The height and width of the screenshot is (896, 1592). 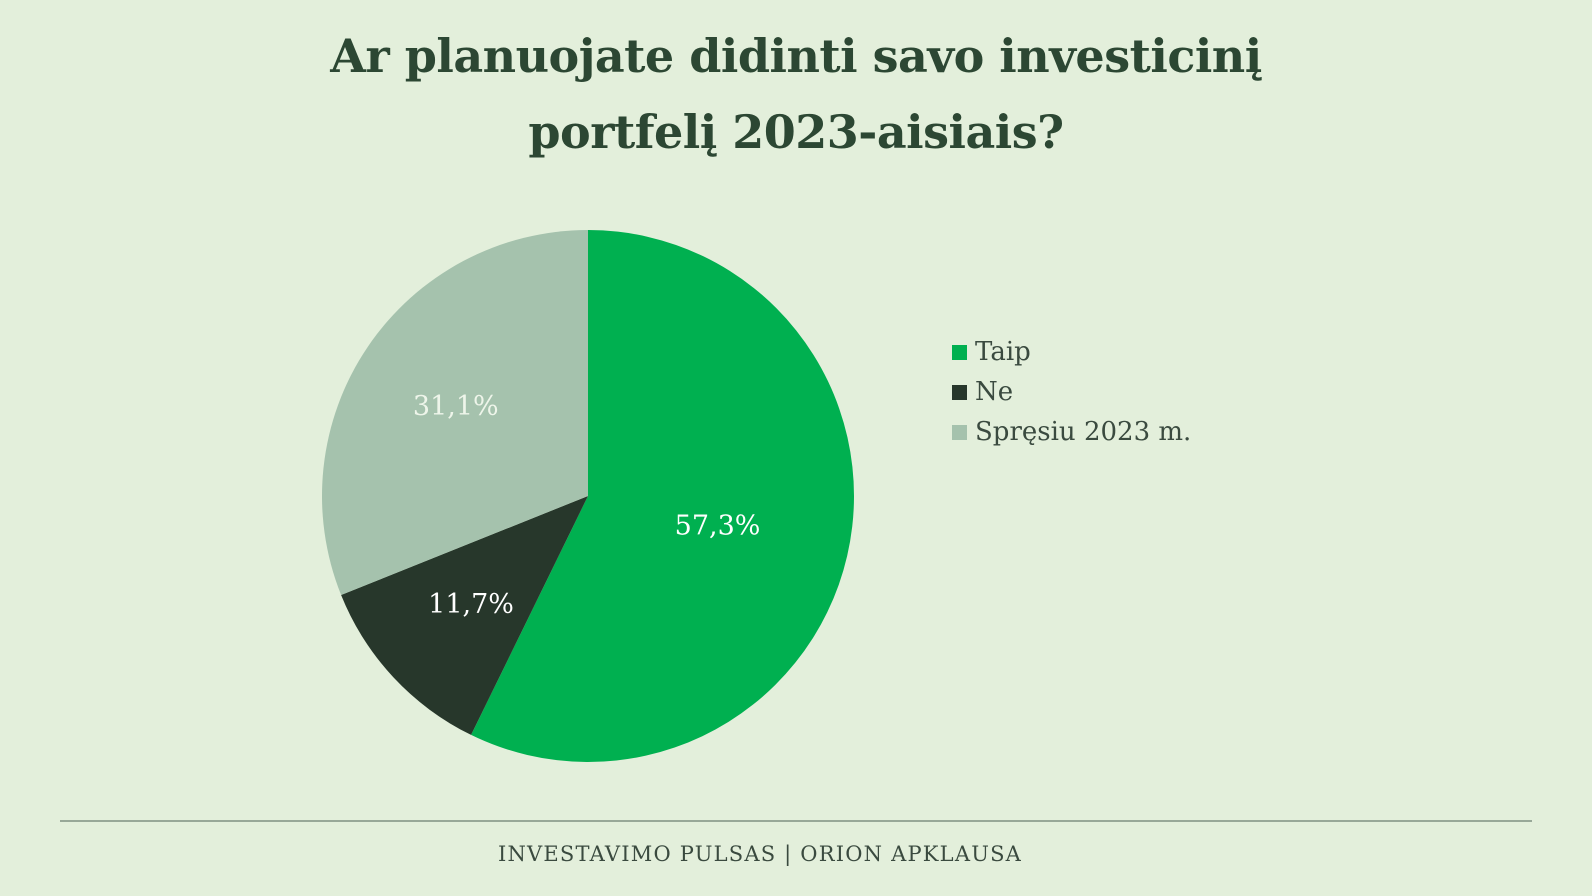 I want to click on legend-swatch-ne, so click(x=959, y=392).